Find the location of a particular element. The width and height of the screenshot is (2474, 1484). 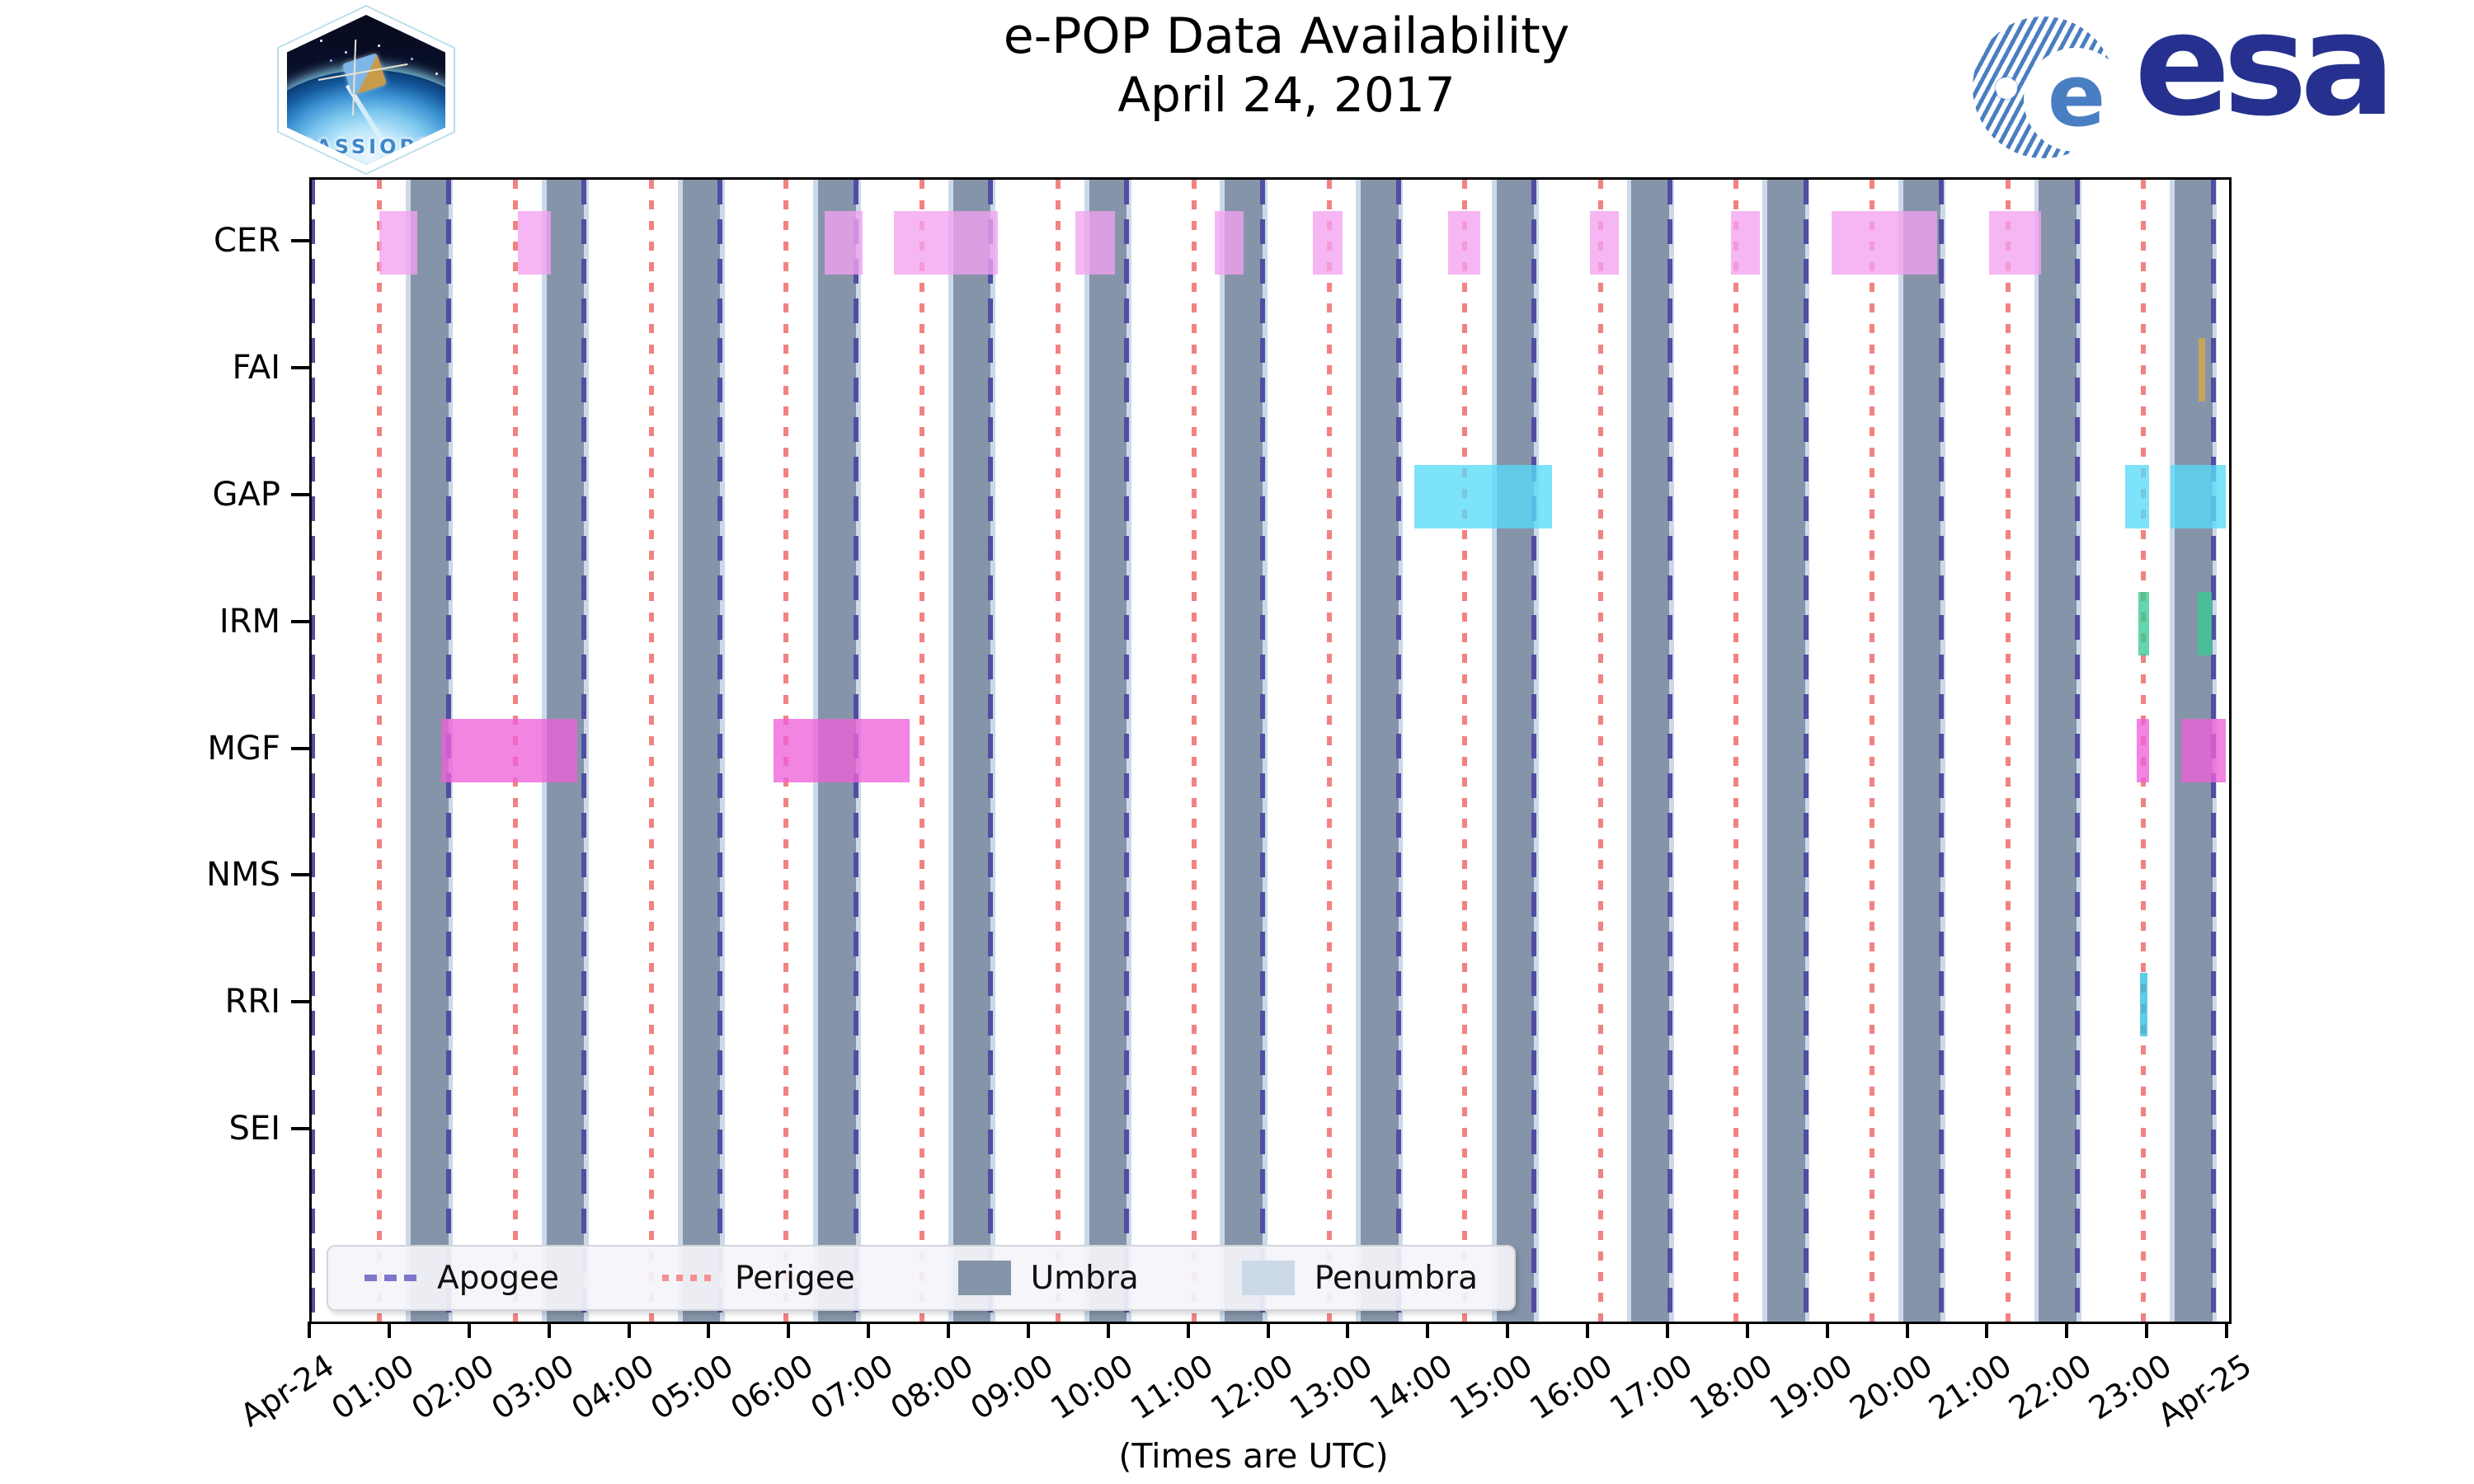

x-axis-label: 19:00 is located at coordinates (1810, 1387).